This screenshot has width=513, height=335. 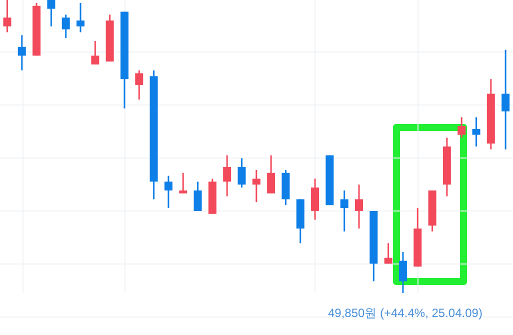 What do you see at coordinates (405, 313) in the screenshot?
I see `text: 49,850원 (+44.4%, 25.04.09)` at bounding box center [405, 313].